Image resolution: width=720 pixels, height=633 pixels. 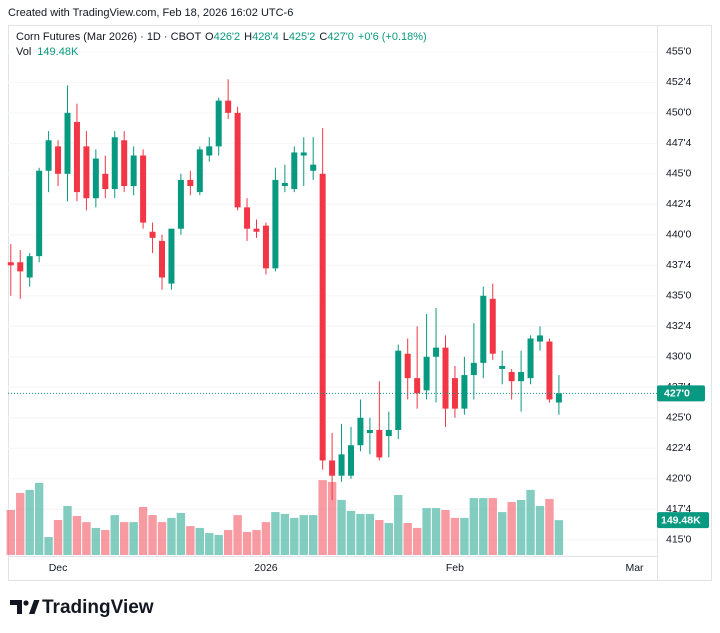 What do you see at coordinates (677, 394) in the screenshot?
I see `last-price-label: 427'0` at bounding box center [677, 394].